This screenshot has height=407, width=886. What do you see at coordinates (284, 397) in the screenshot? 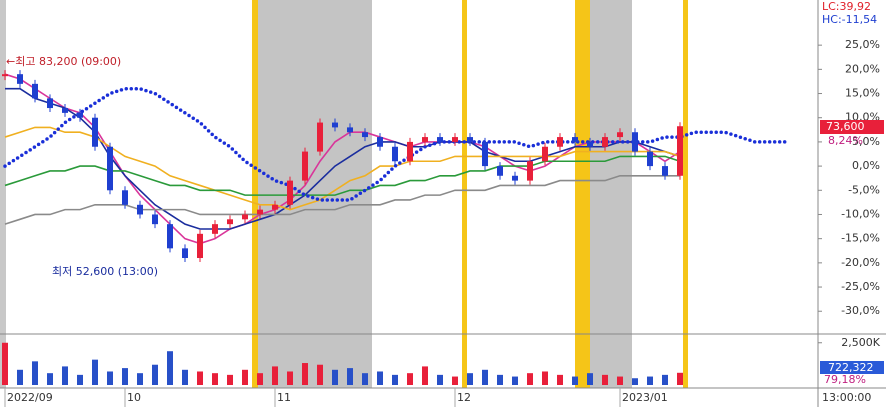
I see `x-tick-label: 11` at bounding box center [284, 397].